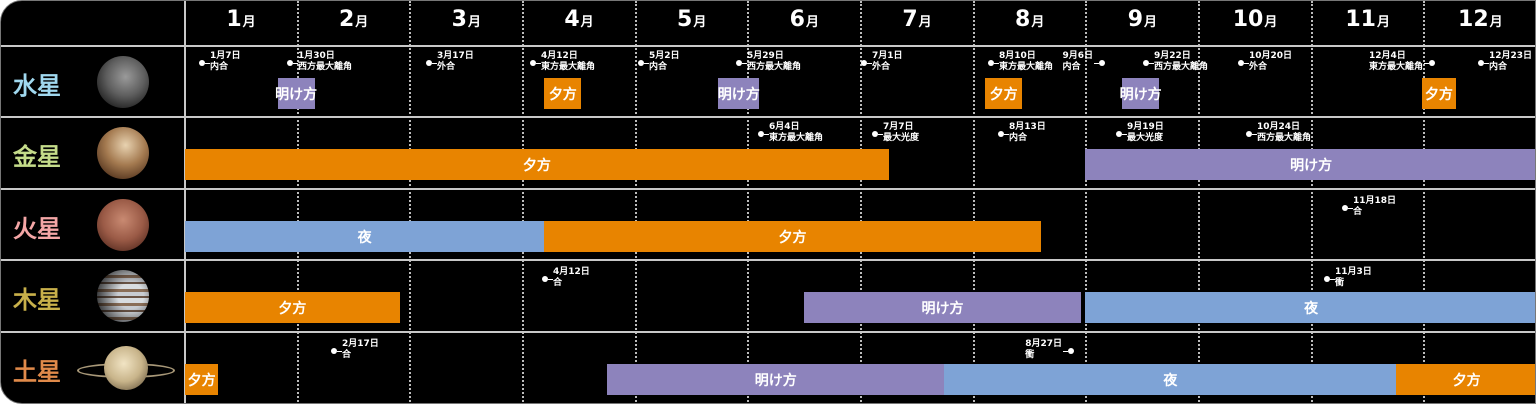  I want to click on month-header-3: 3月, so click(466, 19).